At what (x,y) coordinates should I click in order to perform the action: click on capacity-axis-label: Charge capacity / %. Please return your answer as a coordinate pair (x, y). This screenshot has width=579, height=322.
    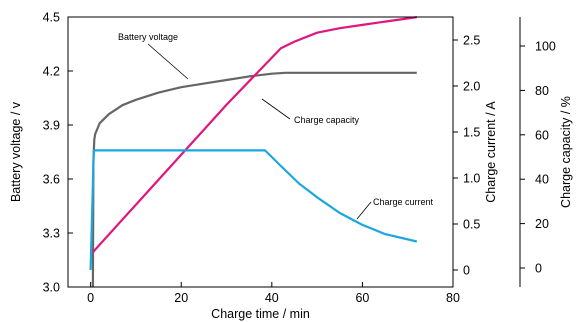
    Looking at the image, I should click on (566, 152).